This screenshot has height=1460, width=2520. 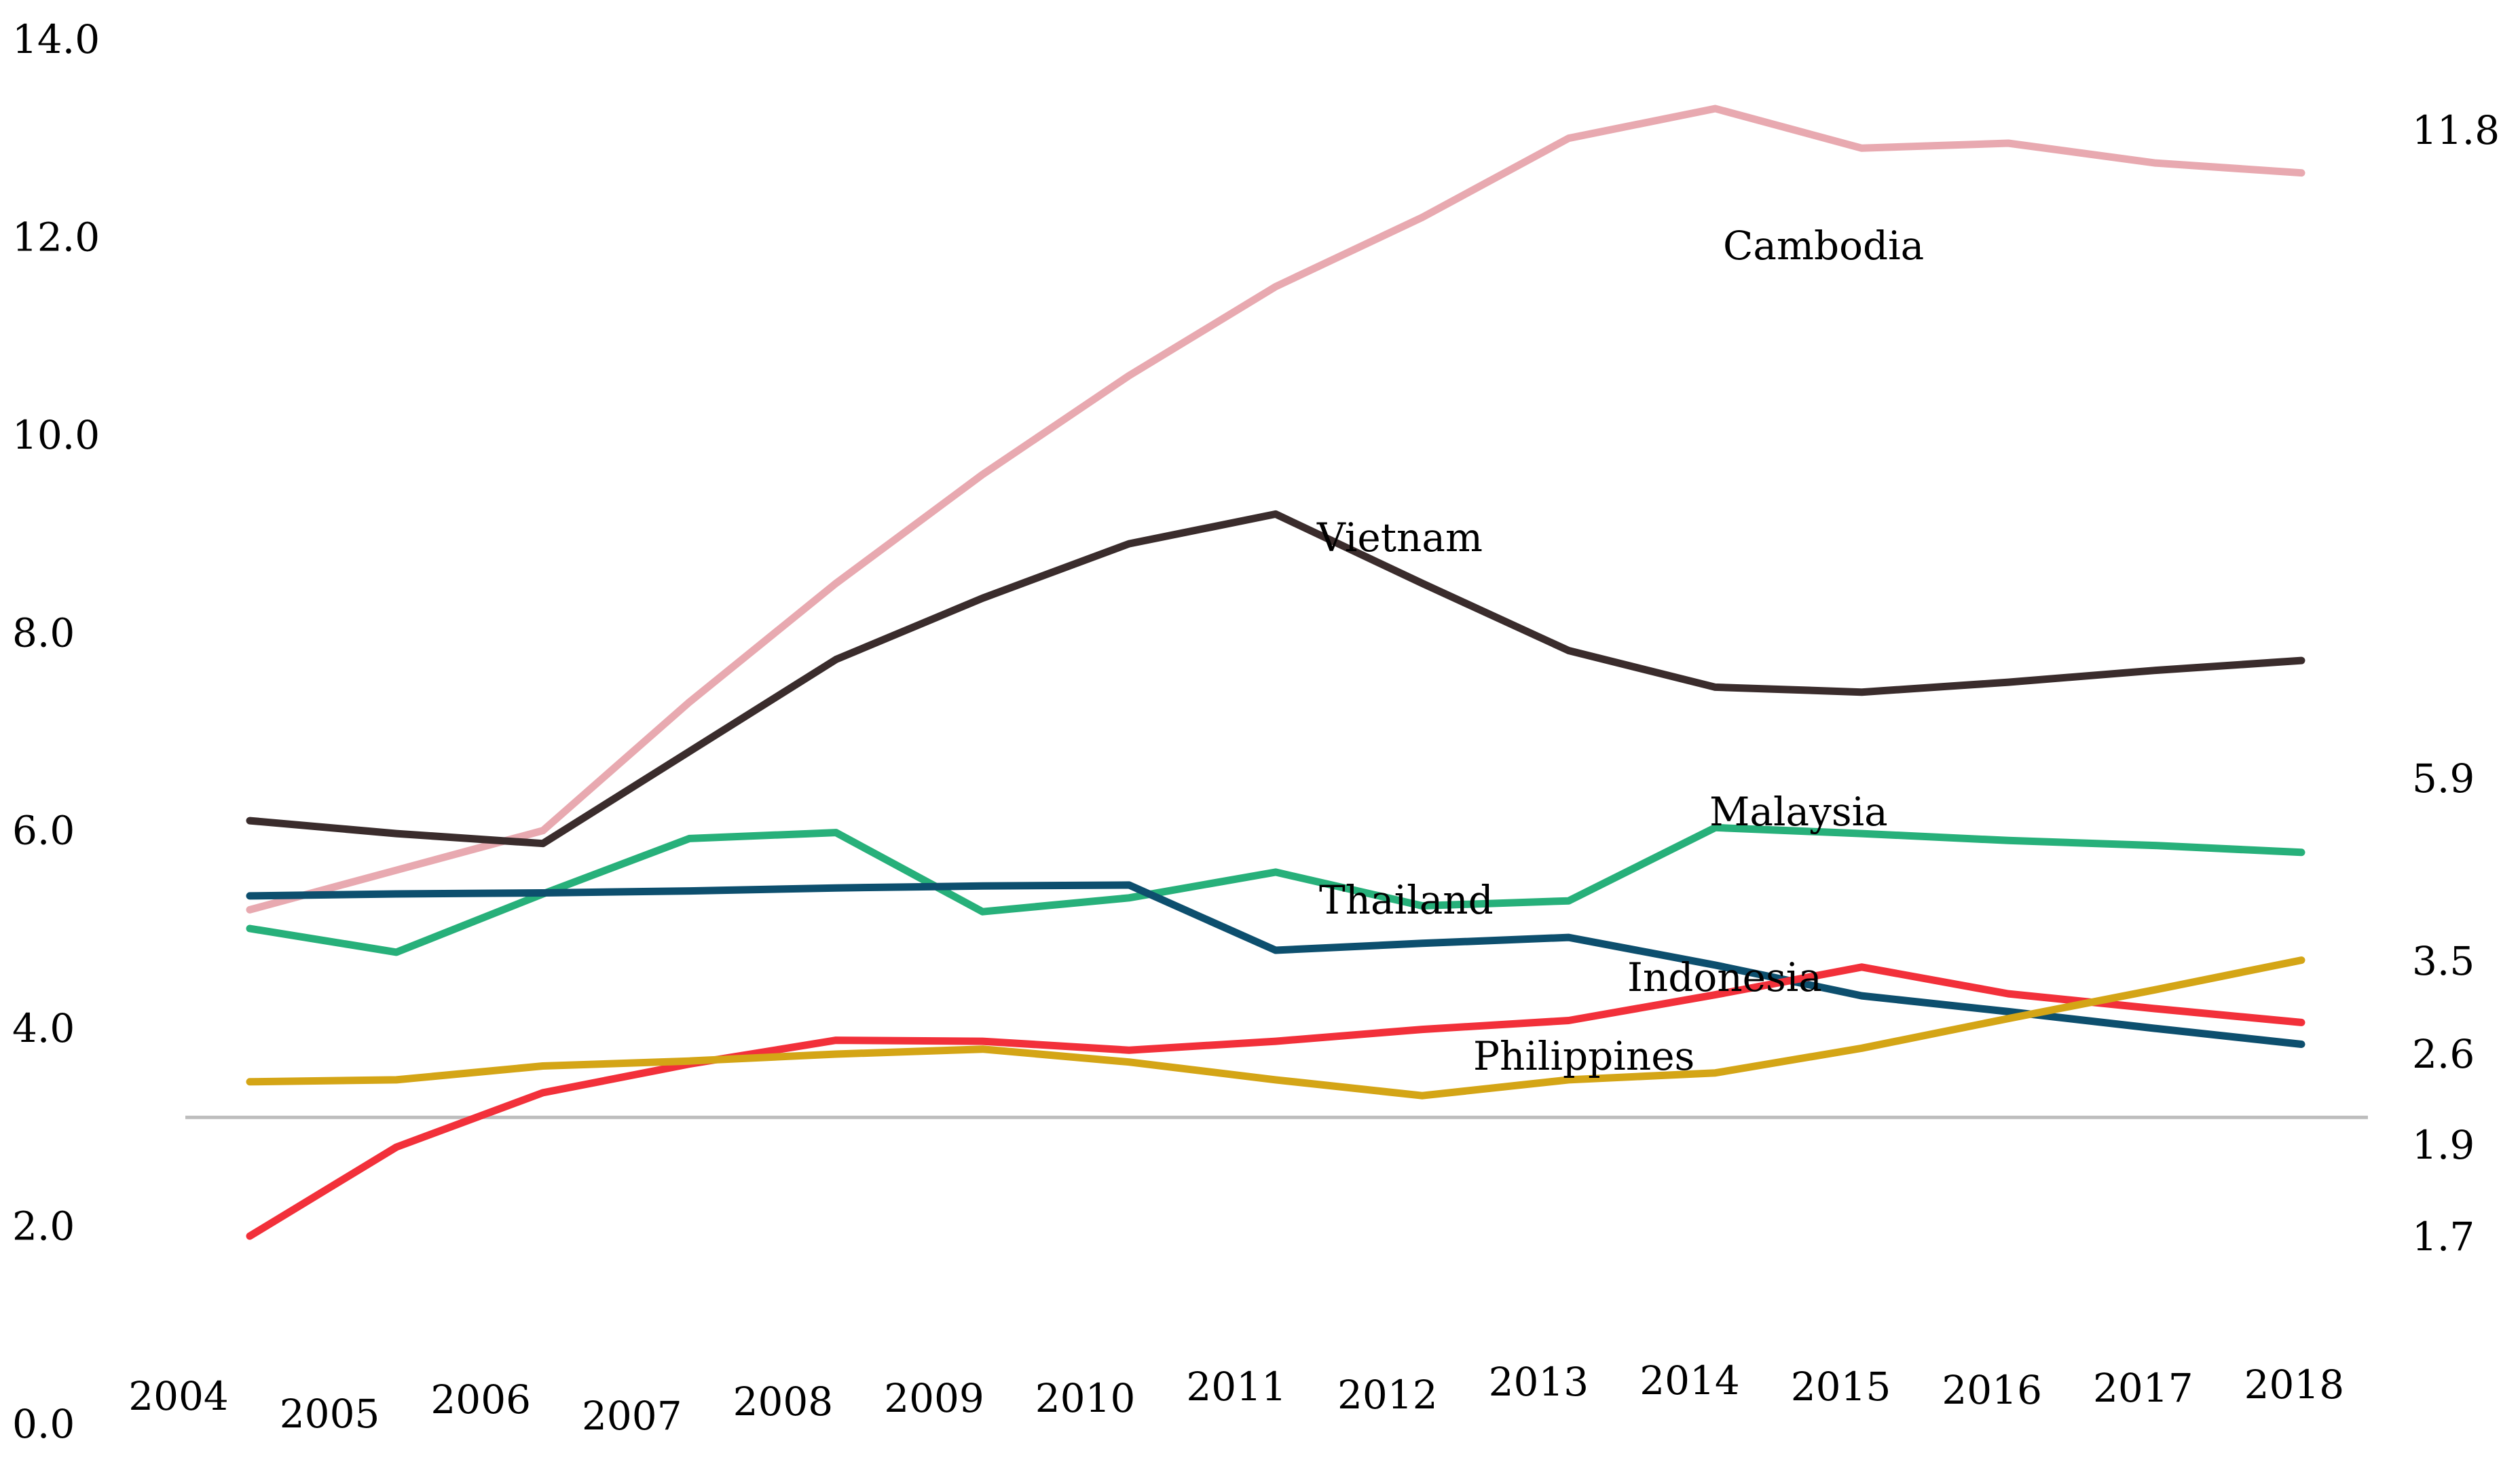 What do you see at coordinates (43, 633) in the screenshot?
I see `y-tick-label: 8.0` at bounding box center [43, 633].